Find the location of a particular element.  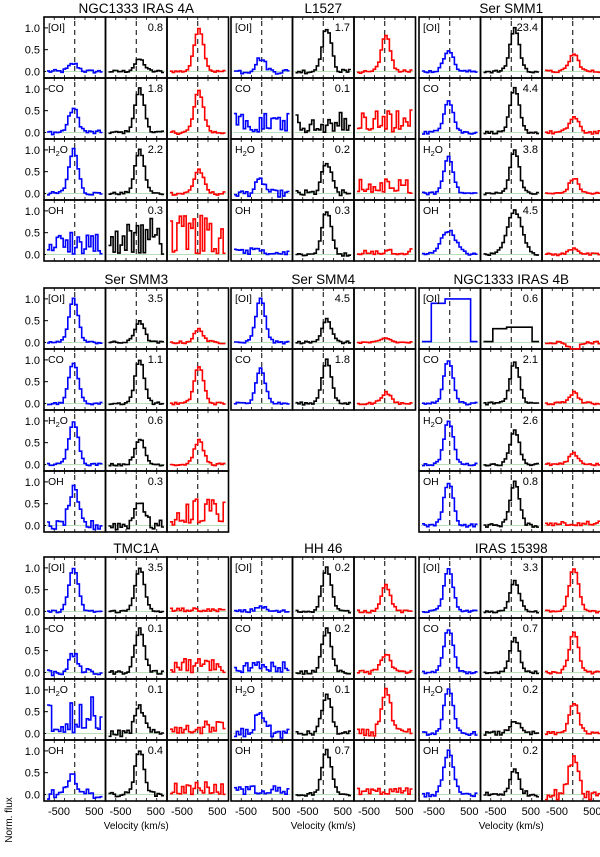

flux-ratio-label: 0.6 is located at coordinates (530, 299).